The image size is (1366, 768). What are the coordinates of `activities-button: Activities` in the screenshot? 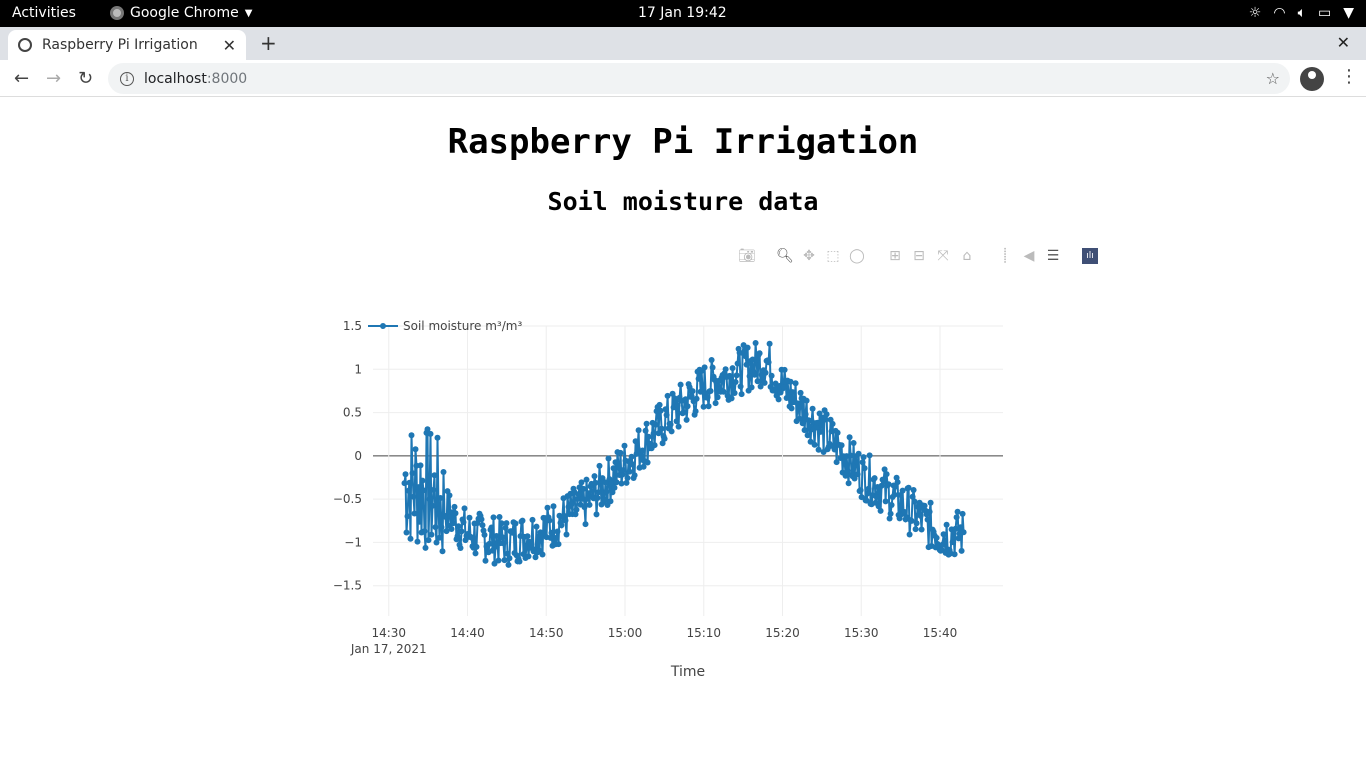 It's located at (44, 13).